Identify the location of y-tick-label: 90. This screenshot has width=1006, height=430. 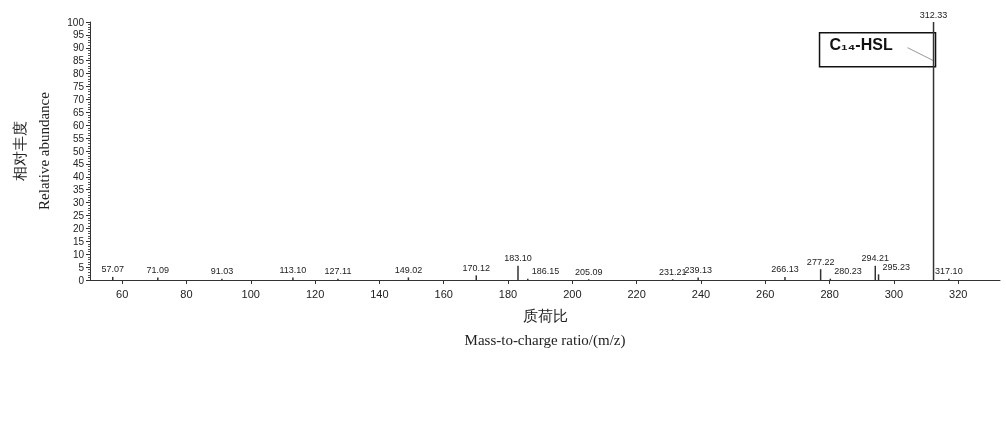
(78, 48).